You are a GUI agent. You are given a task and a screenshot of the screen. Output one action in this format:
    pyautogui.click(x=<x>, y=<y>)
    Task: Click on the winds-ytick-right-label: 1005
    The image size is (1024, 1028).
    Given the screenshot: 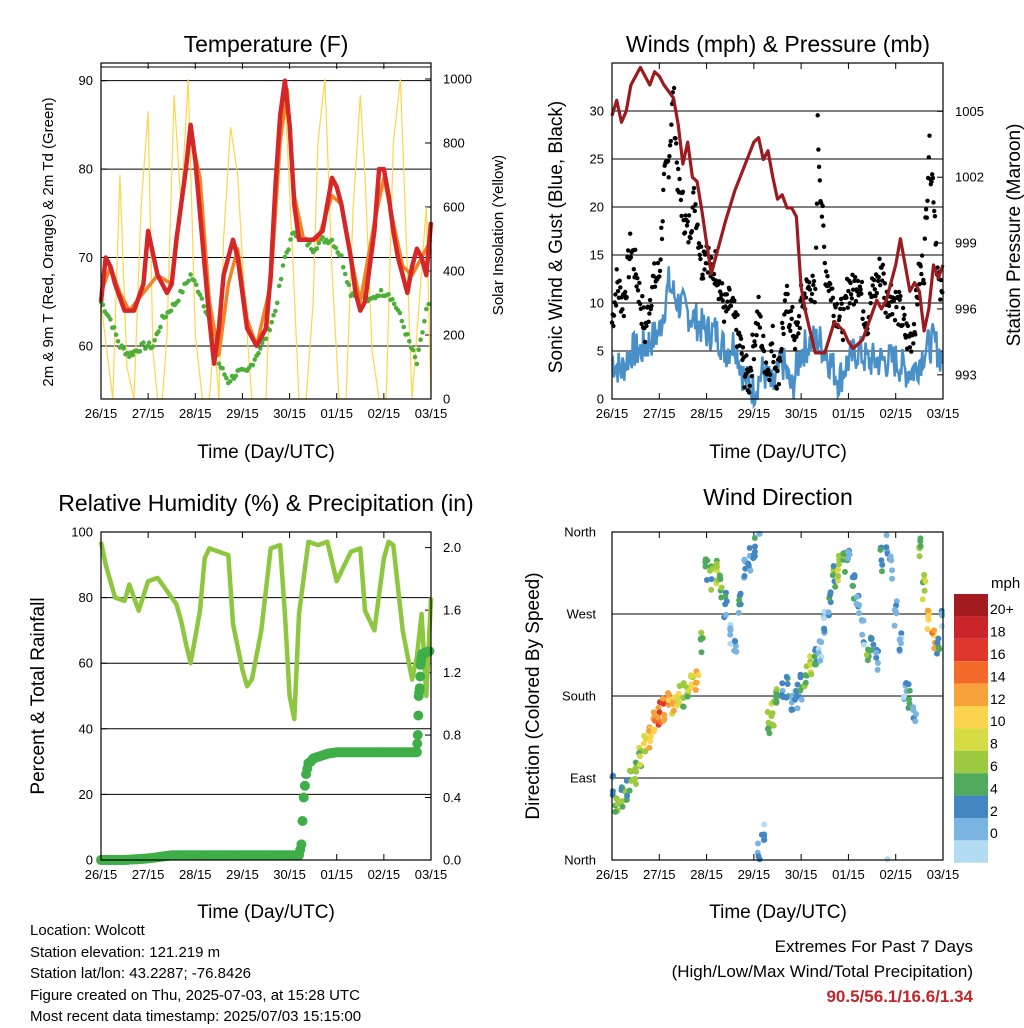 What is the action you would take?
    pyautogui.click(x=969, y=111)
    